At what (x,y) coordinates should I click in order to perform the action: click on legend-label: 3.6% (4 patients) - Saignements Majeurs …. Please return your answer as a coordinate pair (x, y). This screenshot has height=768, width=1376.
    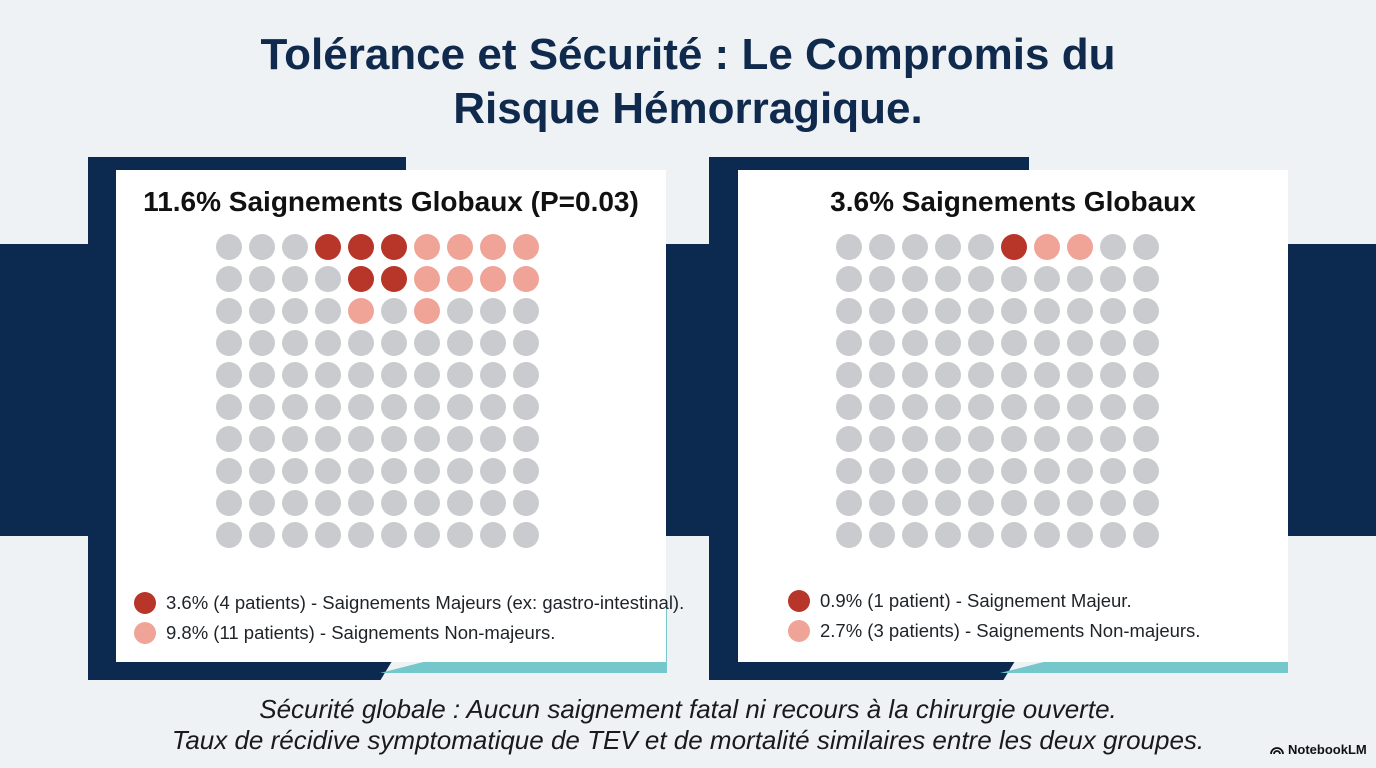
    Looking at the image, I should click on (425, 602).